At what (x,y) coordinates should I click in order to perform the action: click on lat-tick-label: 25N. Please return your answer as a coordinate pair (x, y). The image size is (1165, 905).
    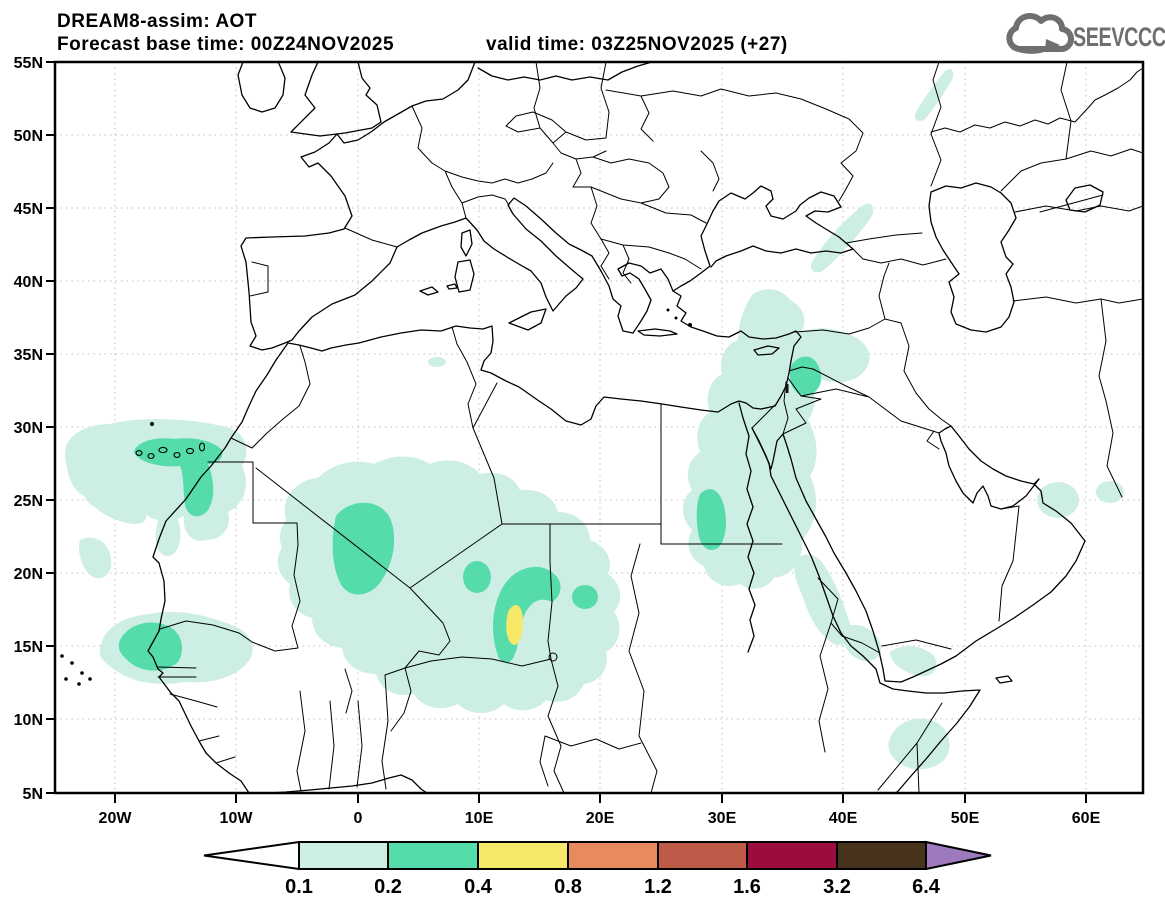
    Looking at the image, I should click on (28, 501).